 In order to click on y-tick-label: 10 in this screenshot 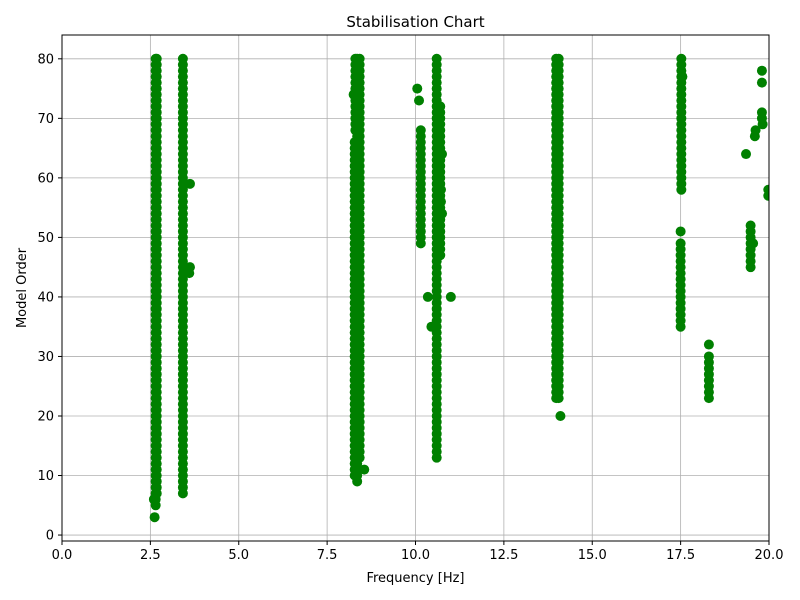, I will do `click(45, 476)`.